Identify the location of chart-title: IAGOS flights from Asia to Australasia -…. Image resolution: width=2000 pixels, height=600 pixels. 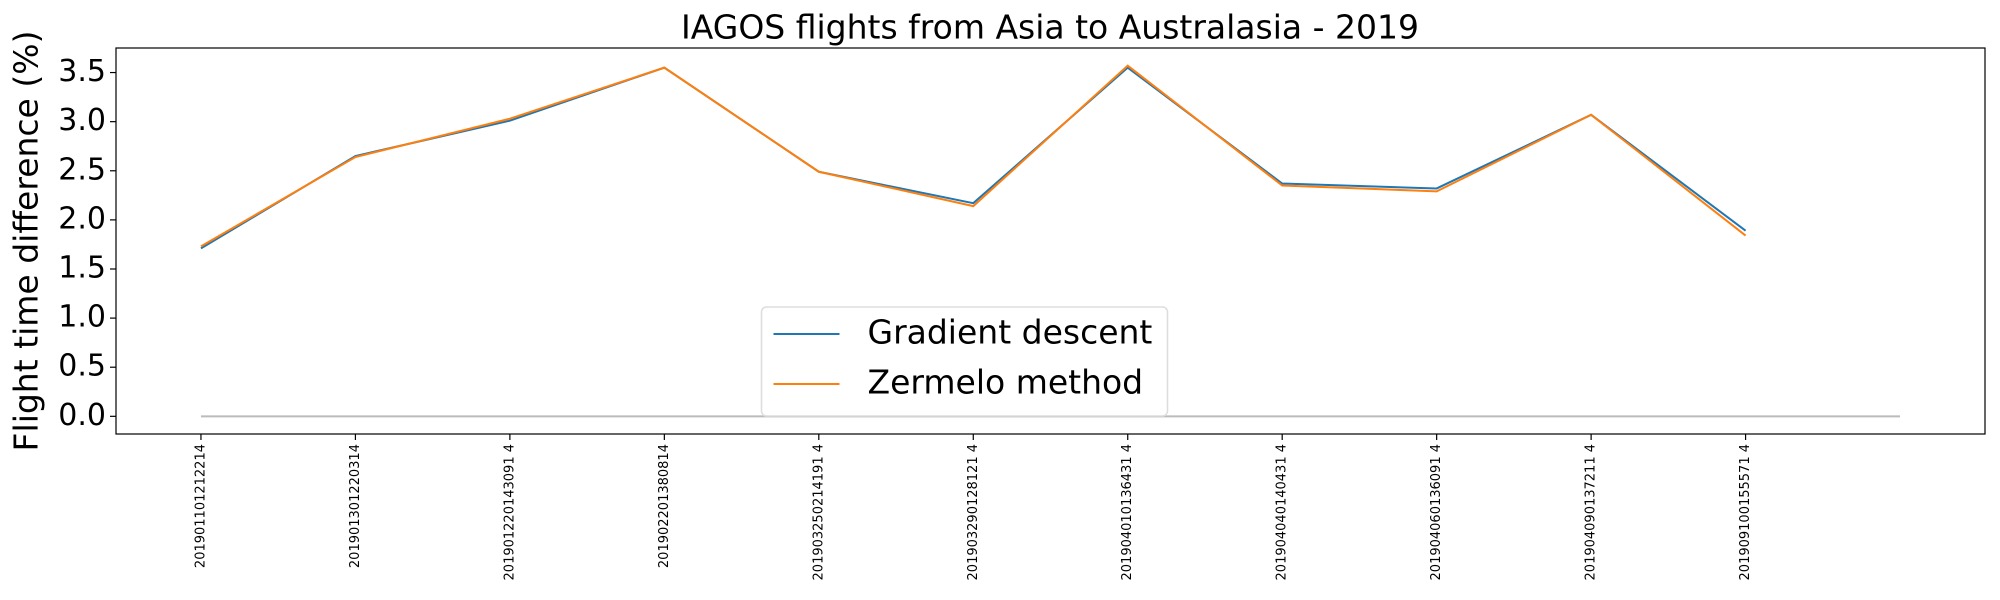
(1050, 27).